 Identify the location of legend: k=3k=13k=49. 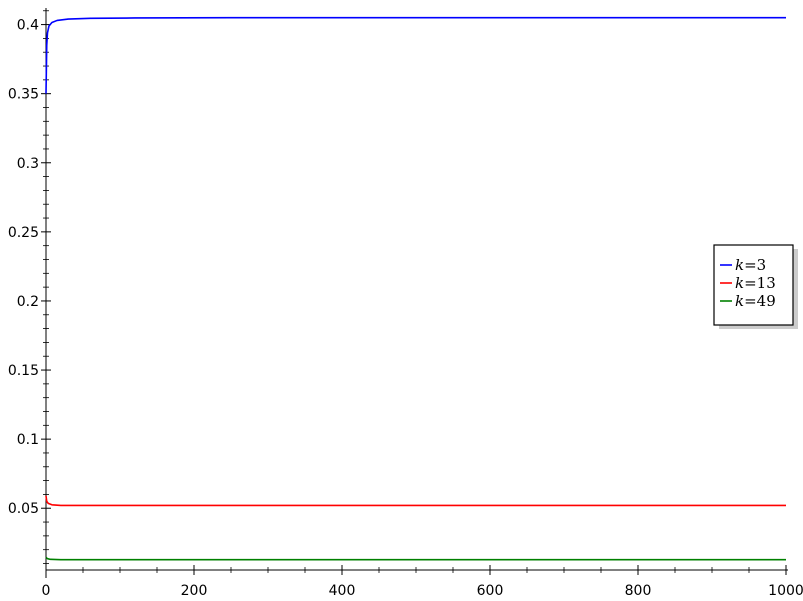
(755, 286).